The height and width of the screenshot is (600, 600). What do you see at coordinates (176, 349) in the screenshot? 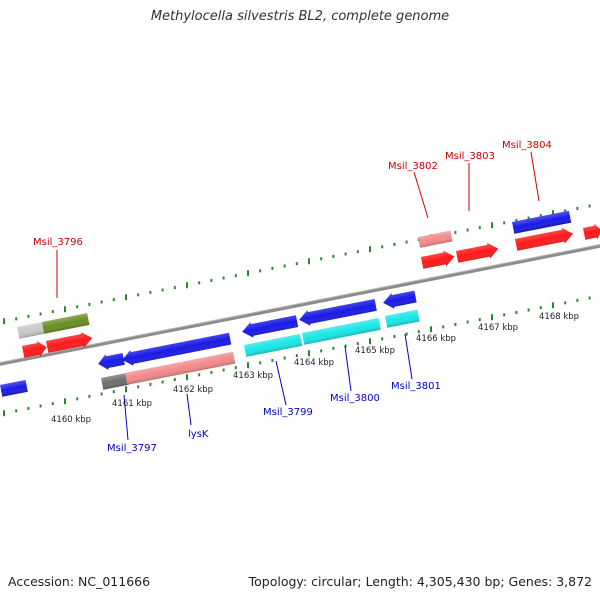
I see `gene-blue-lysk` at bounding box center [176, 349].